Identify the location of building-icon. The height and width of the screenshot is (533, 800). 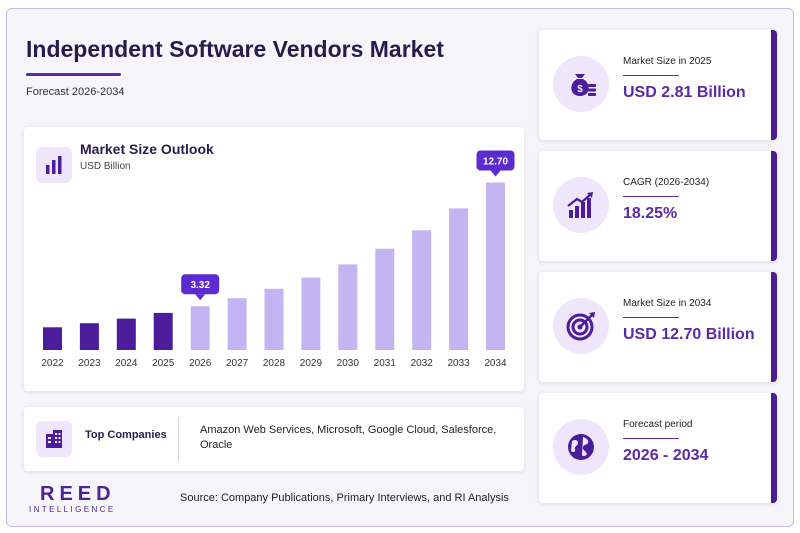
(54, 439).